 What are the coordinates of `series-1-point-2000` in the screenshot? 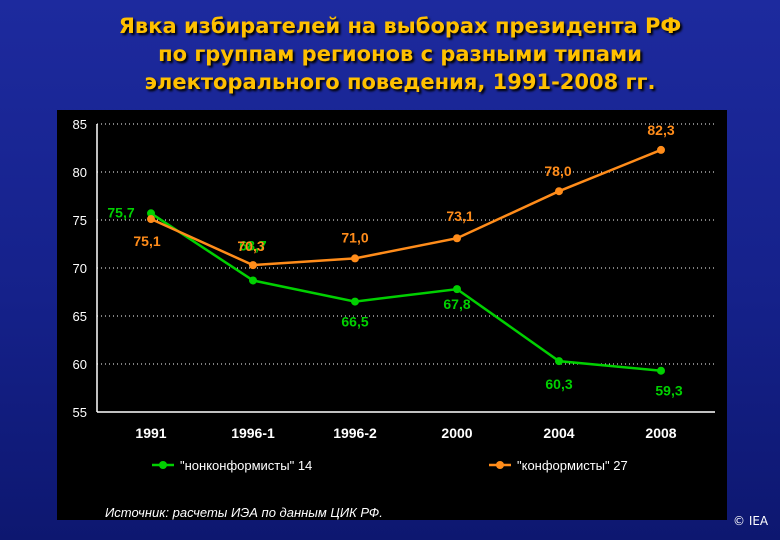 It's located at (457, 289).